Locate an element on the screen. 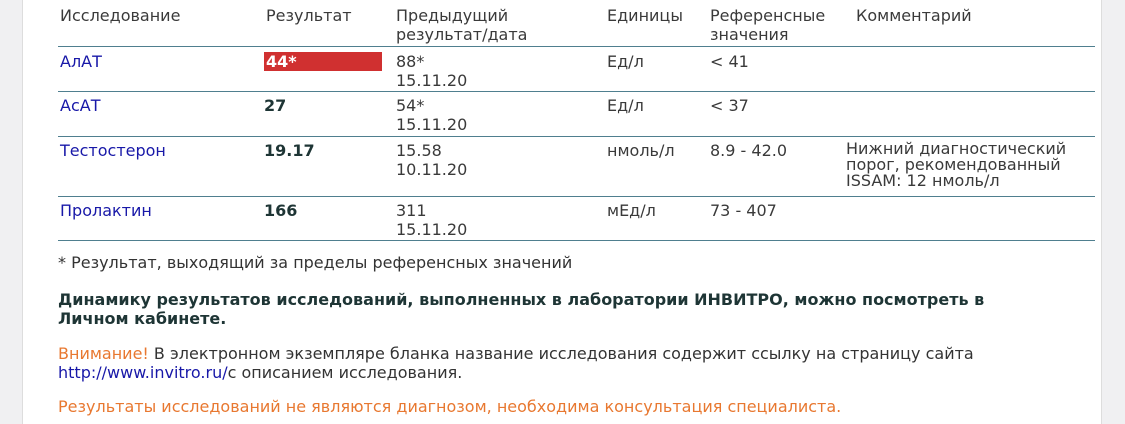 This screenshot has height=424, width=1125. comment-line: ISSAM: 12 нмоль/л is located at coordinates (923, 180).